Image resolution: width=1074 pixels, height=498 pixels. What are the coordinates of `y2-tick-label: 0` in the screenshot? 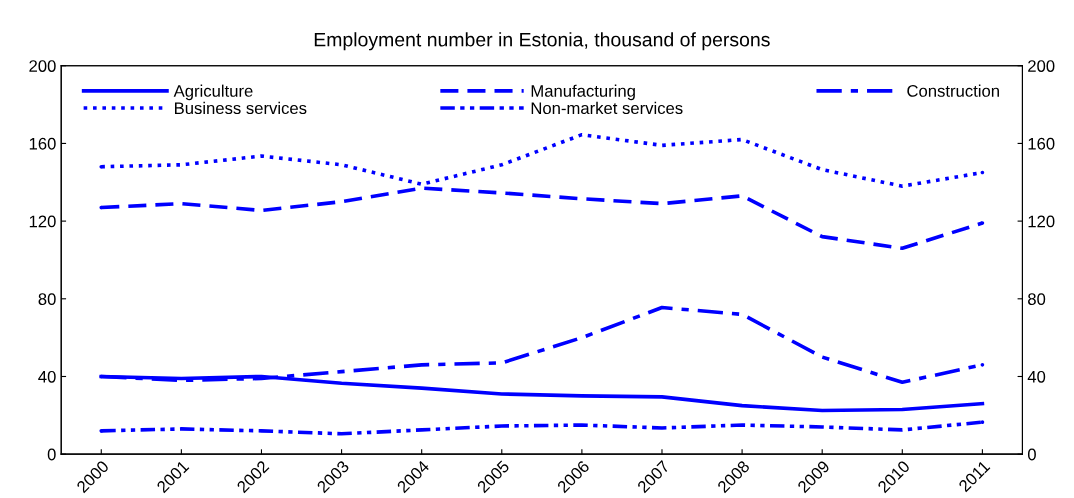 It's located at (1031, 454).